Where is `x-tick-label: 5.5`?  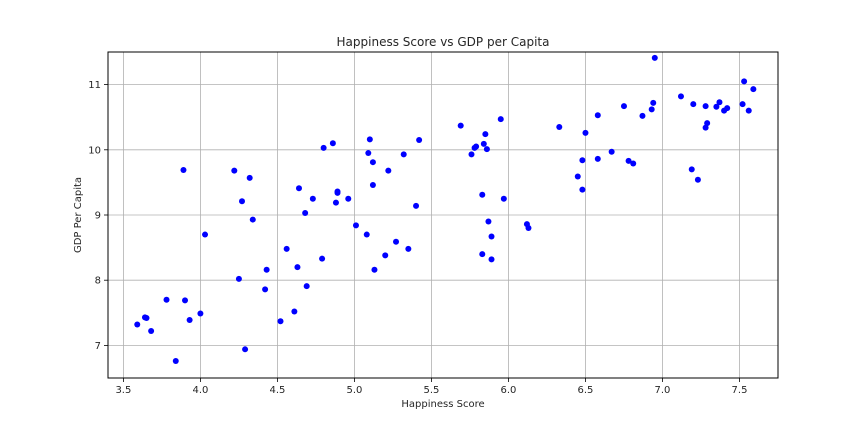
x-tick-label: 5.5 is located at coordinates (431, 390).